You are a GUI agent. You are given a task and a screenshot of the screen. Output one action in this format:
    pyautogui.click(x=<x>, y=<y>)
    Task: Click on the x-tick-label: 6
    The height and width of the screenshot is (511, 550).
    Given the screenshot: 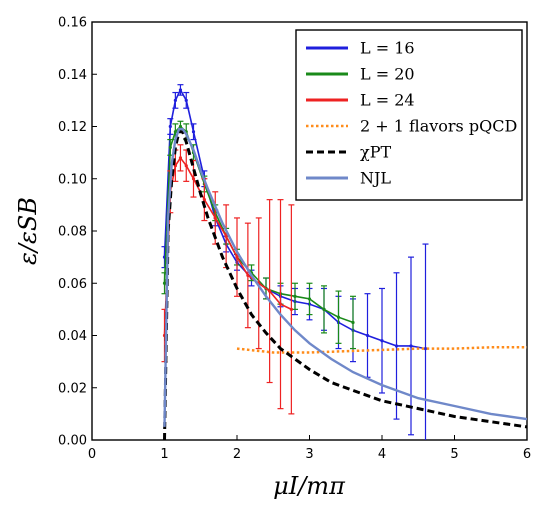 What is the action you would take?
    pyautogui.click(x=527, y=454)
    